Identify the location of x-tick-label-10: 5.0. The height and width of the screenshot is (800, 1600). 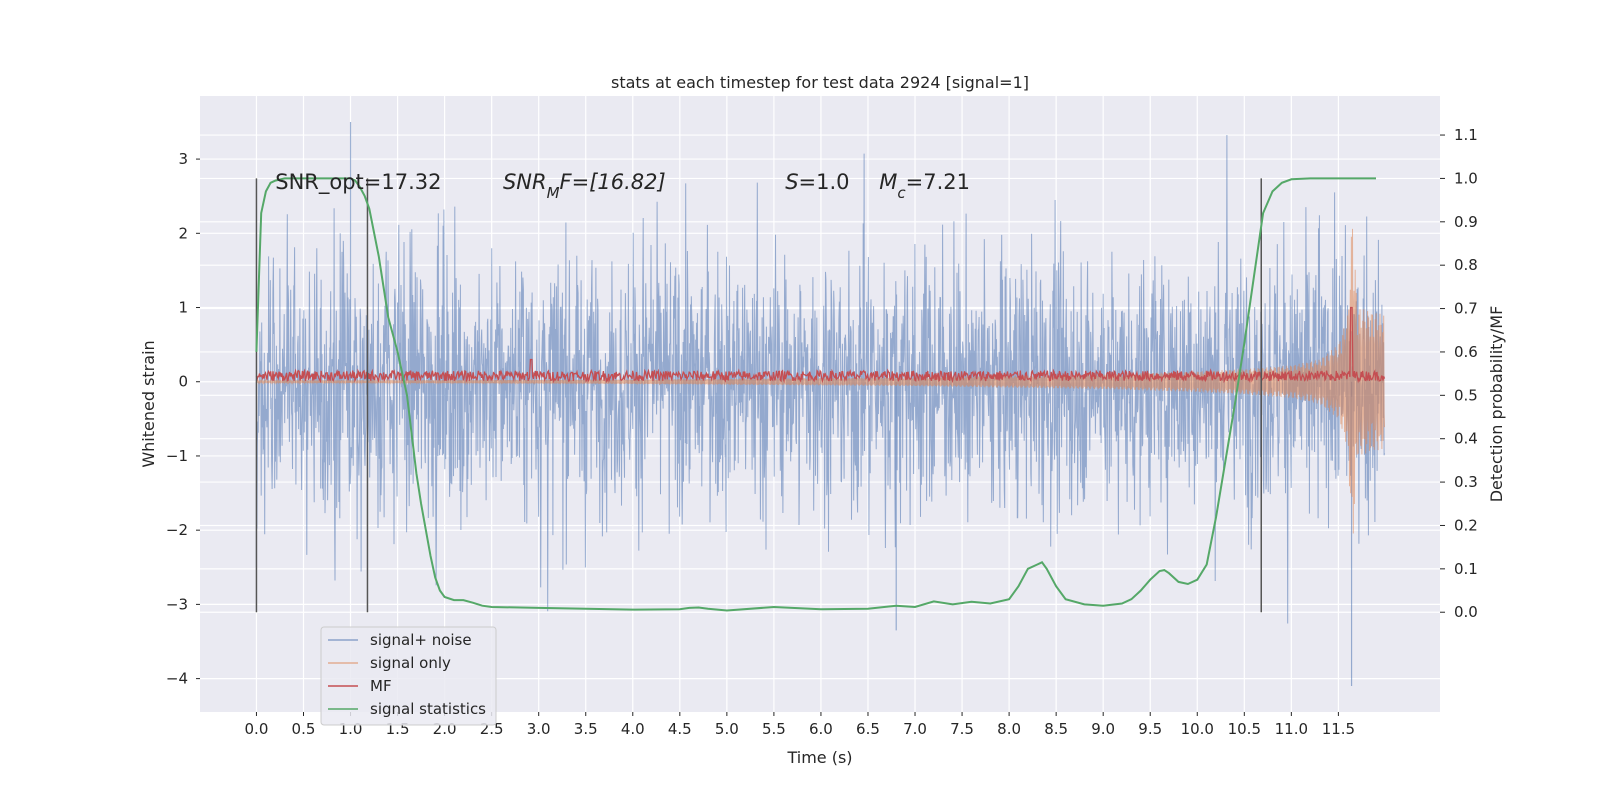
(727, 729).